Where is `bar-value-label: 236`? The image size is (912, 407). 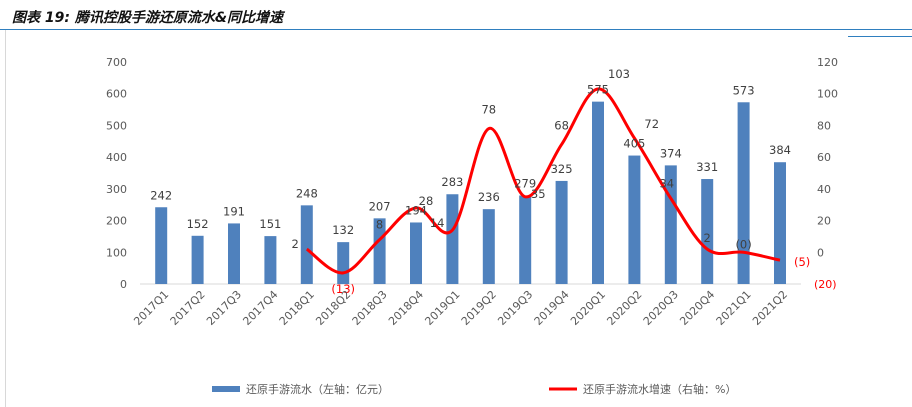 bar-value-label: 236 is located at coordinates (489, 197).